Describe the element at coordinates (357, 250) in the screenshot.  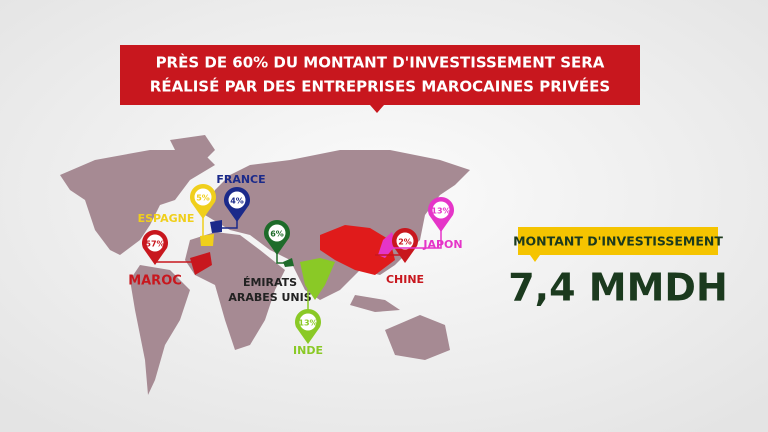
I see `china` at that location.